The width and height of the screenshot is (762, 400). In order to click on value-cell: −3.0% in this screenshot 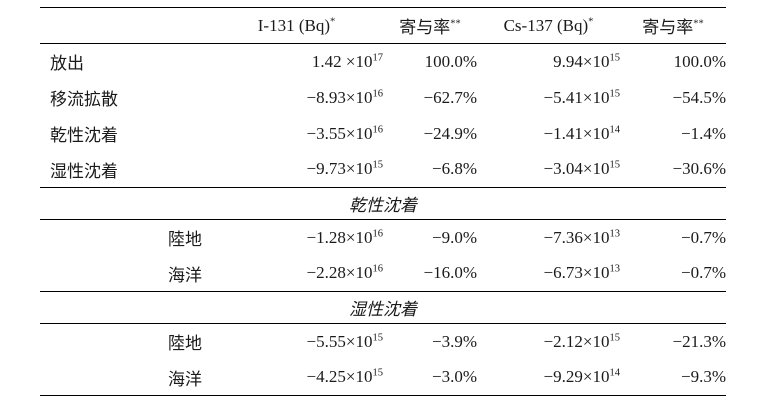, I will do `click(454, 377)`.